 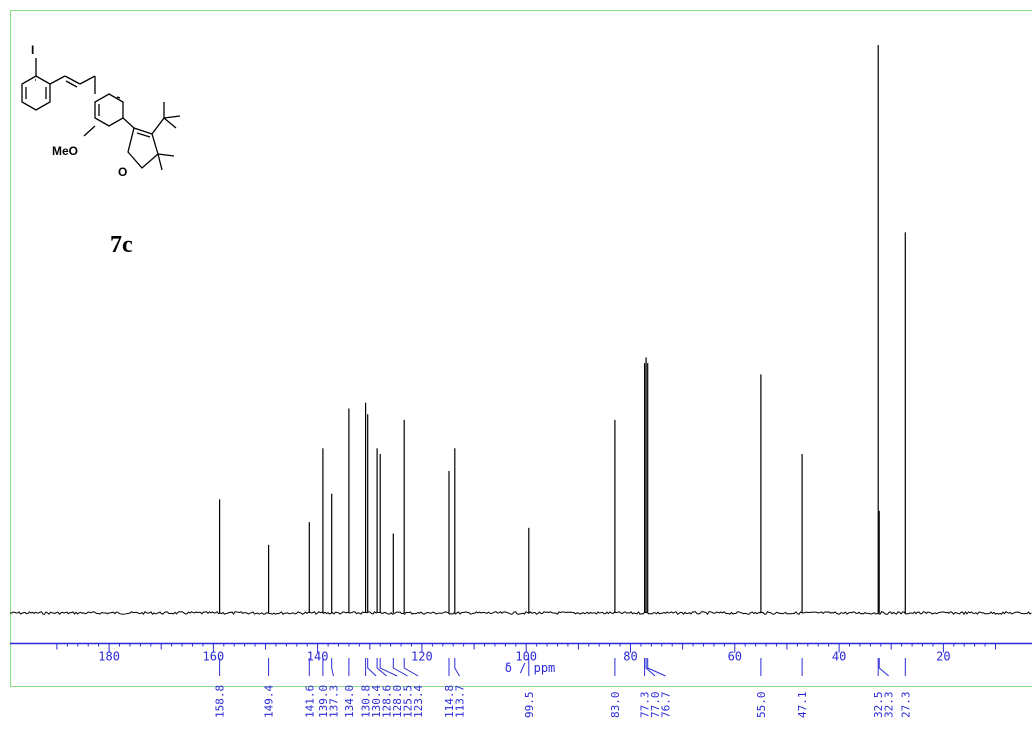 I want to click on peak-label: 128.6, so click(x=387, y=701).